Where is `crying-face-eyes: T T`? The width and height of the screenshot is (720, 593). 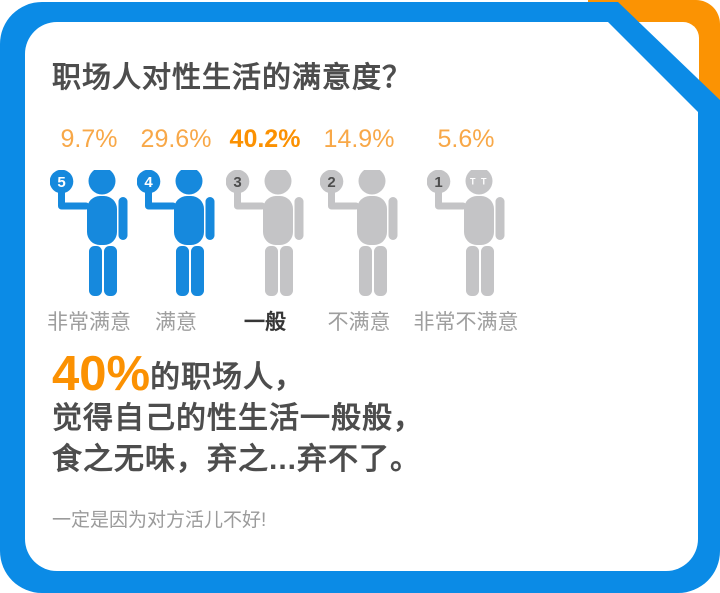
crying-face-eyes: T T is located at coordinates (479, 182).